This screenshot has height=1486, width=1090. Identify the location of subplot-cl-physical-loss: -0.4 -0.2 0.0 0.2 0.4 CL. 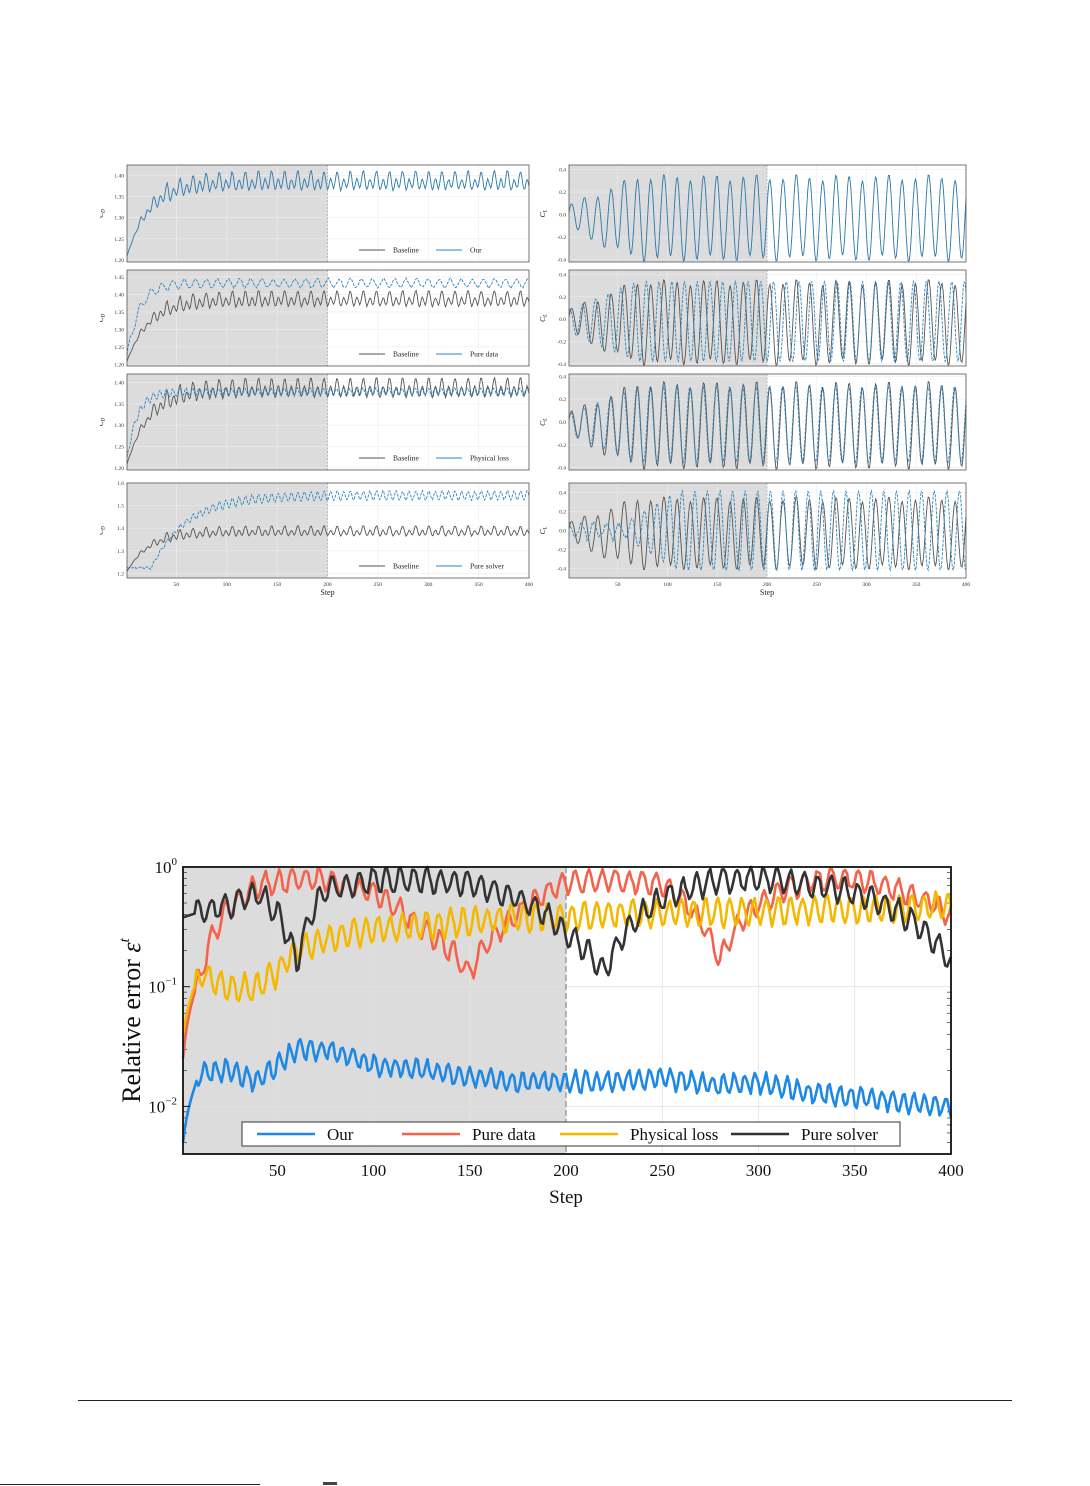
(752, 422).